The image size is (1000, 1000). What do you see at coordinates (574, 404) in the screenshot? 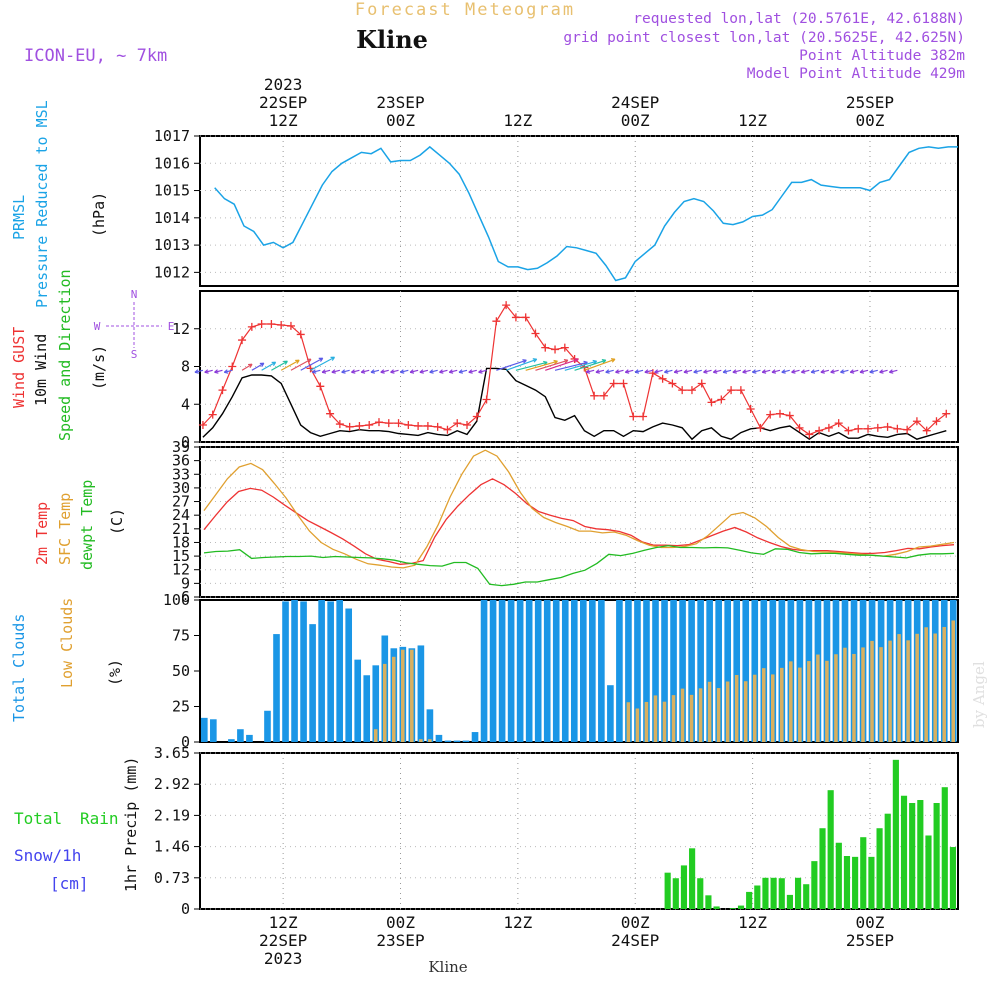
I see `wind-10m-line` at bounding box center [574, 404].